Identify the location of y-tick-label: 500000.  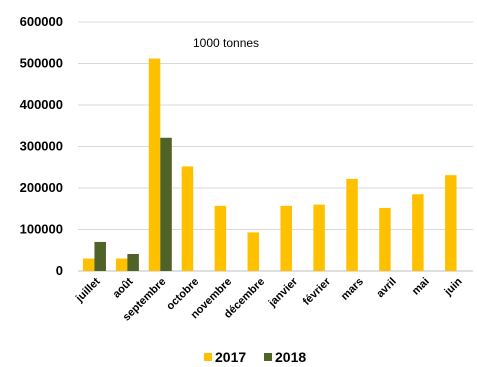
(41, 63).